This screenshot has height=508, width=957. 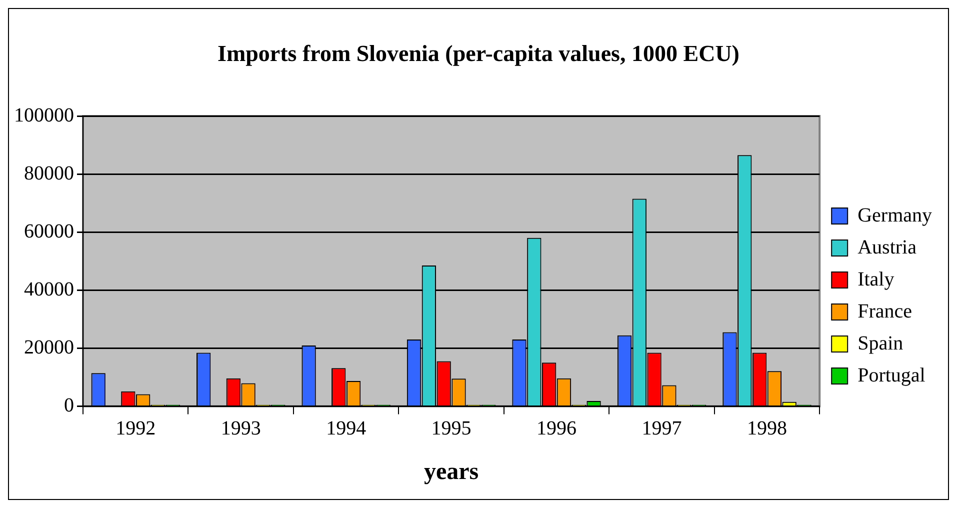 What do you see at coordinates (69, 405) in the screenshot?
I see `y-tick-label: 0` at bounding box center [69, 405].